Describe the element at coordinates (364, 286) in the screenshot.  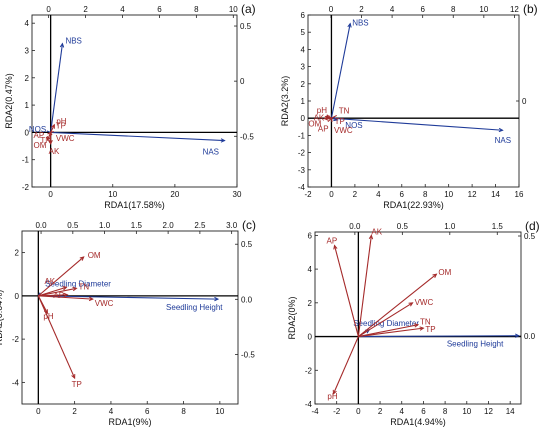
I see `vector-ak` at that location.